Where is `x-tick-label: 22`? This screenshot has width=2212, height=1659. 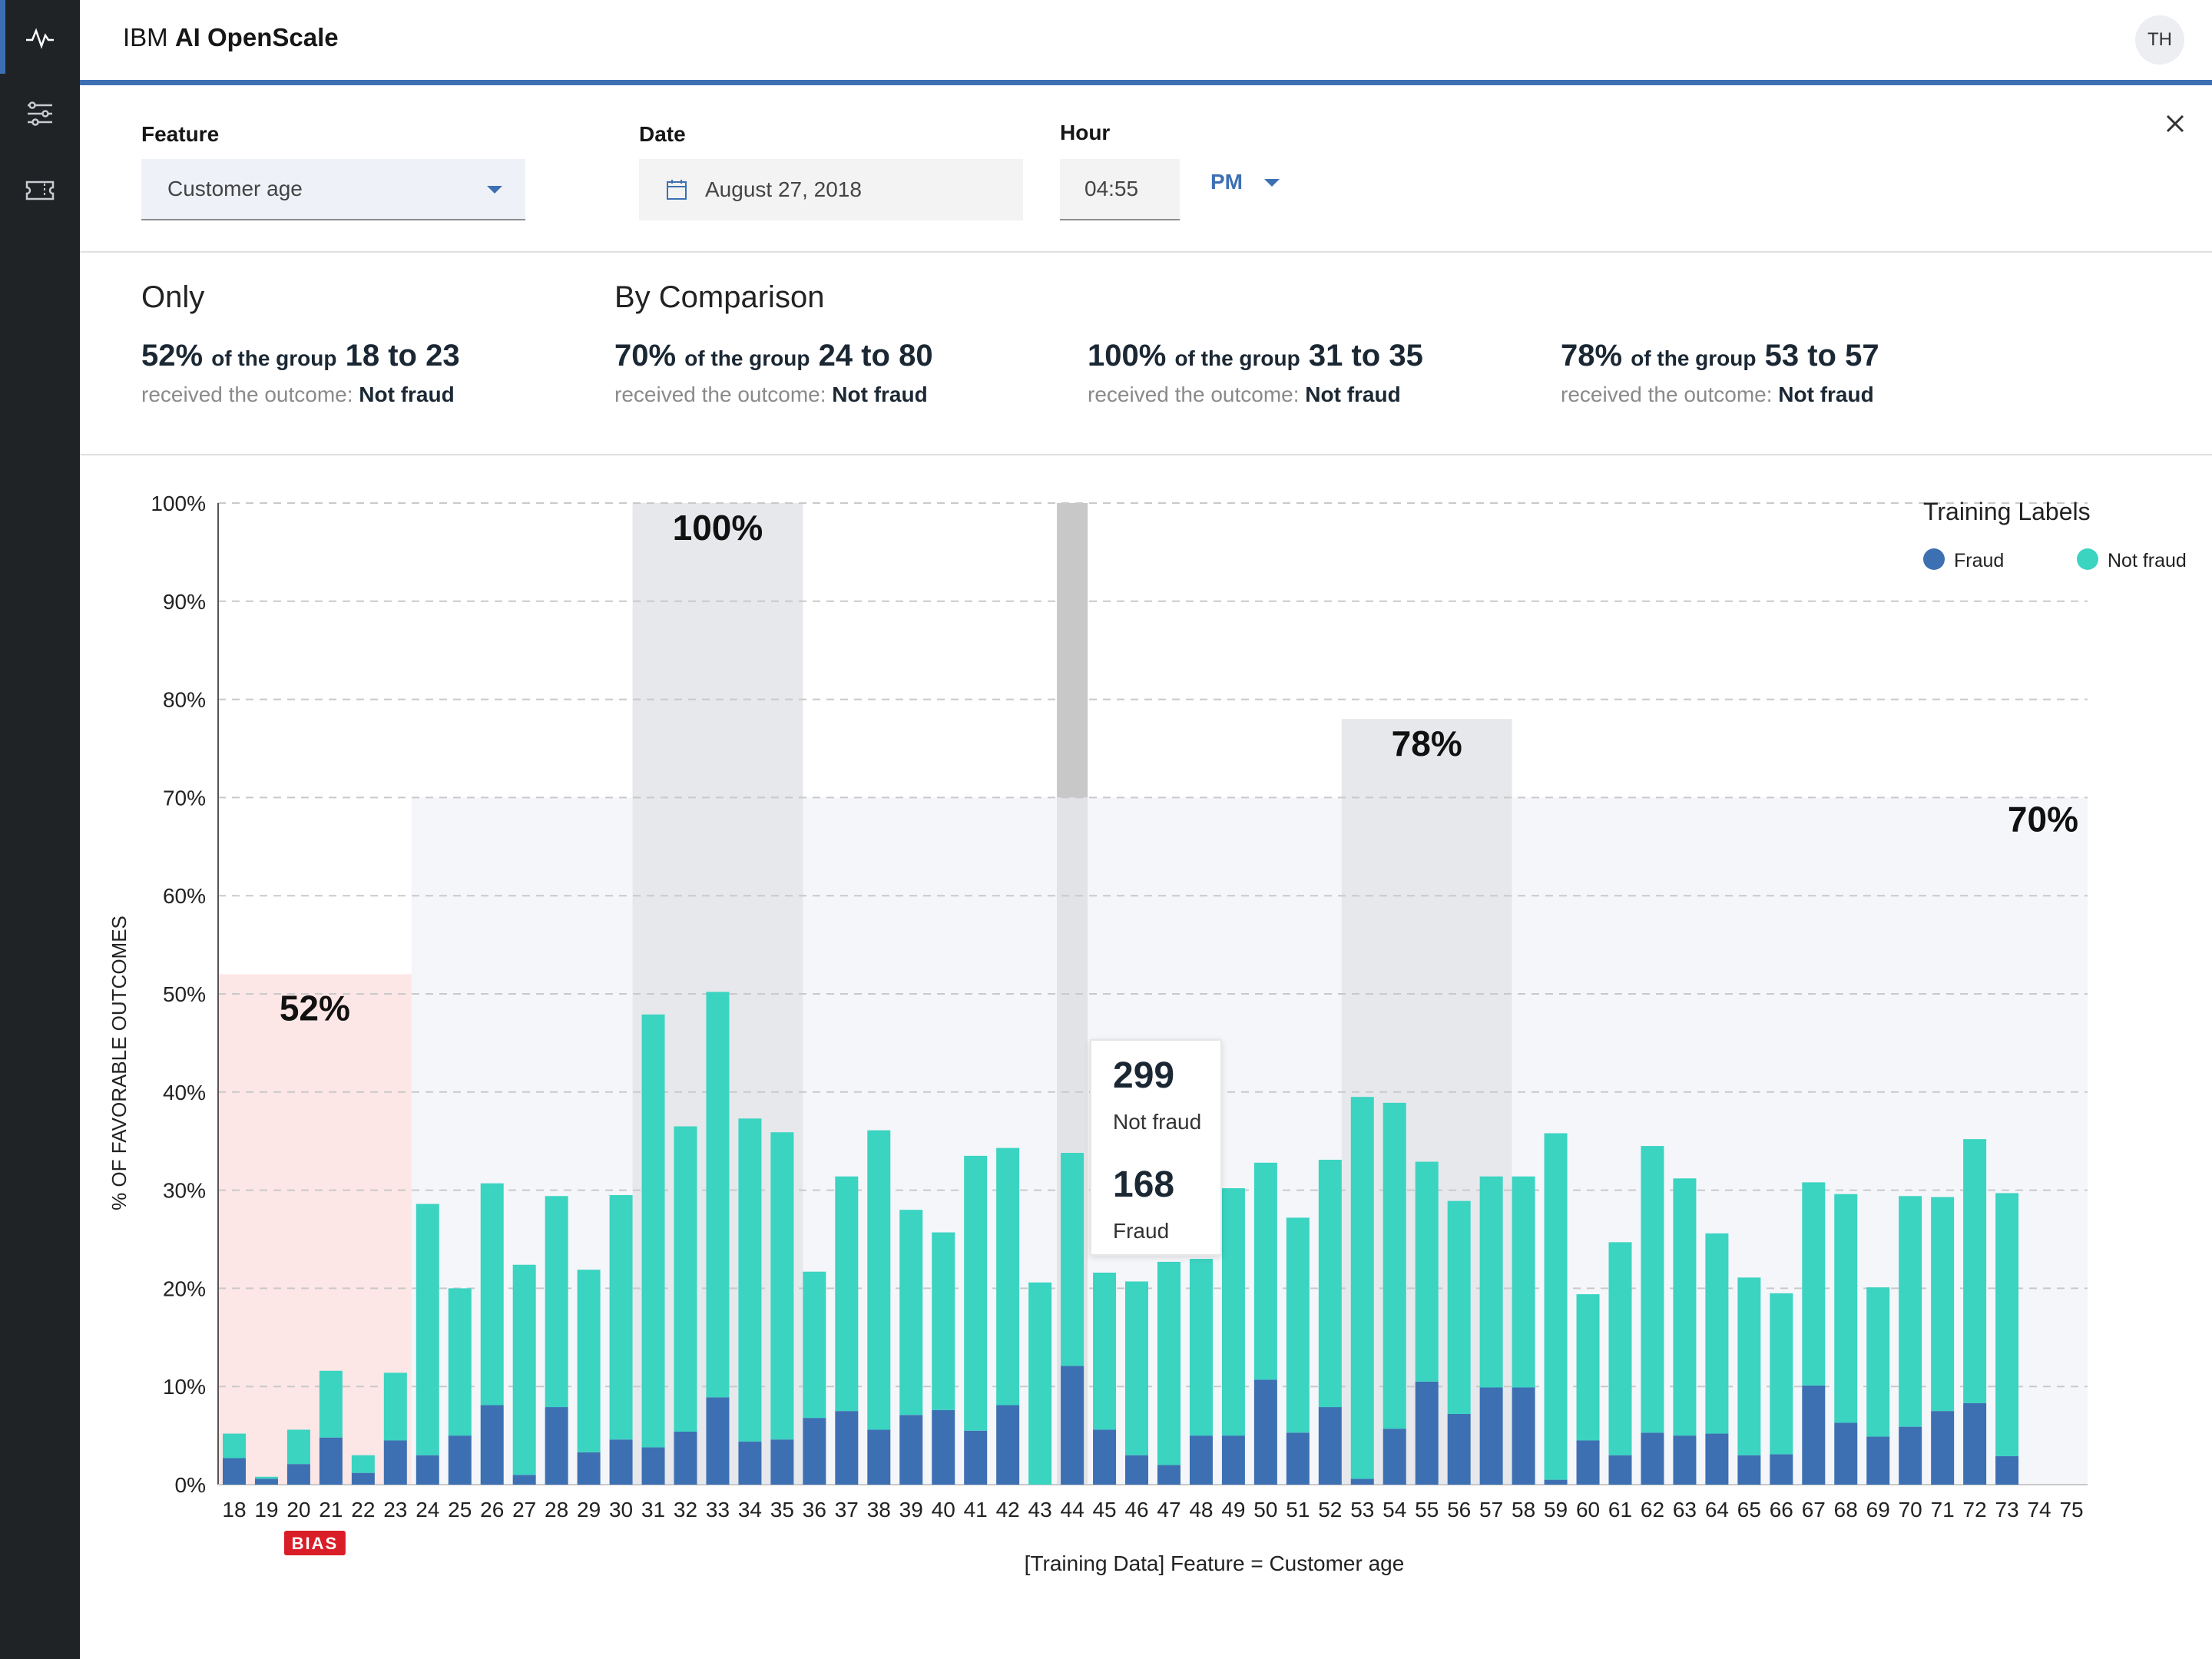 x-tick-label: 22 is located at coordinates (363, 1510).